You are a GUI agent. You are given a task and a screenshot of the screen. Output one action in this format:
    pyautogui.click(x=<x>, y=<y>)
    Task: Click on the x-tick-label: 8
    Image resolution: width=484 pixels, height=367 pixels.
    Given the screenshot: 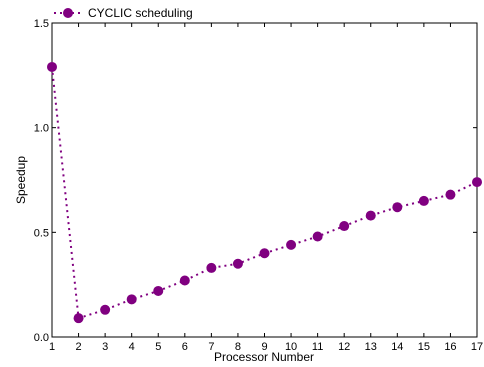 What is the action you would take?
    pyautogui.click(x=238, y=347)
    